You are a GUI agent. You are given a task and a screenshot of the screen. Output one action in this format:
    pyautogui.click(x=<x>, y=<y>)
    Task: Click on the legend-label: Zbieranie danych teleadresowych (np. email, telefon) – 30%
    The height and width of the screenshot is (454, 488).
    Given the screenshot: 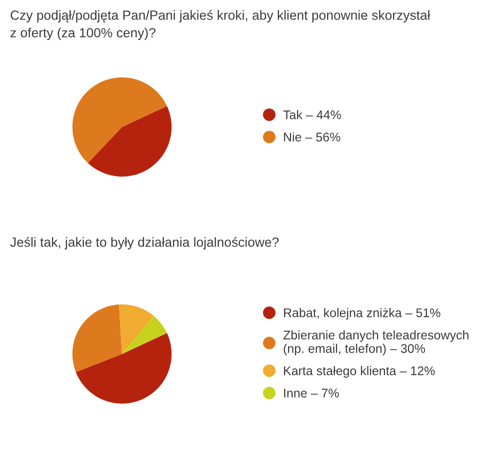 What is the action you would take?
    pyautogui.click(x=375, y=343)
    